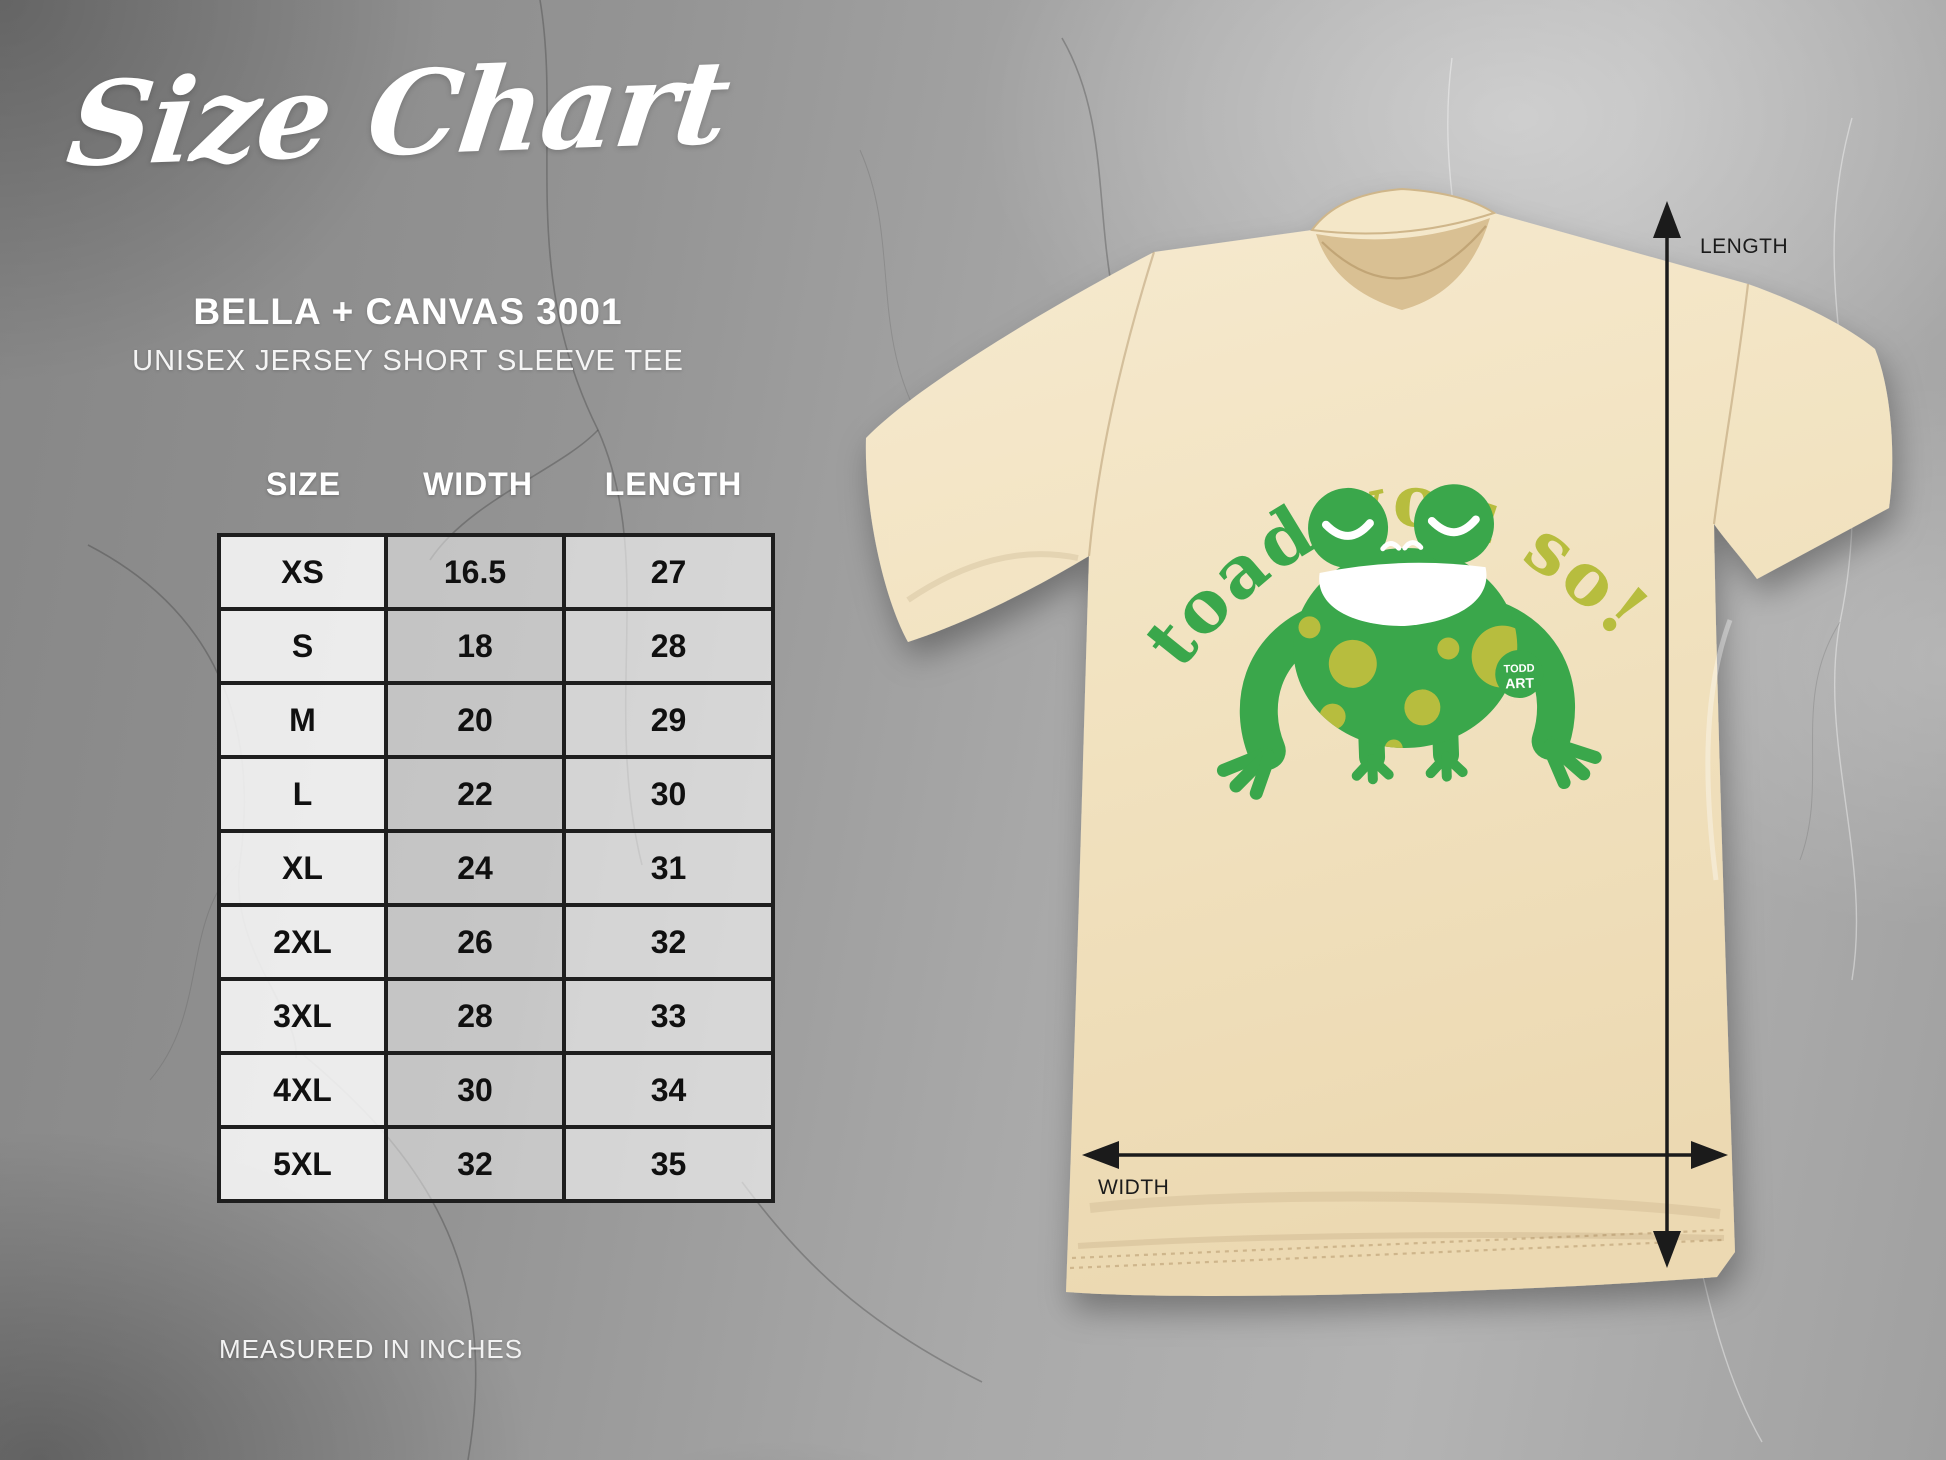 This screenshot has height=1460, width=1946. What do you see at coordinates (302, 794) in the screenshot?
I see `size-cell: L` at bounding box center [302, 794].